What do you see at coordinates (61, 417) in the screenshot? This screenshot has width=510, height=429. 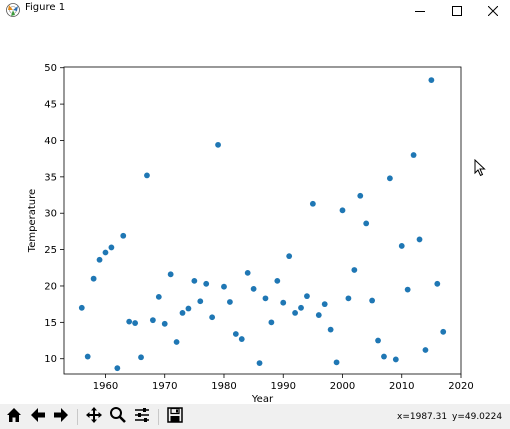 I see `forward-button` at bounding box center [61, 417].